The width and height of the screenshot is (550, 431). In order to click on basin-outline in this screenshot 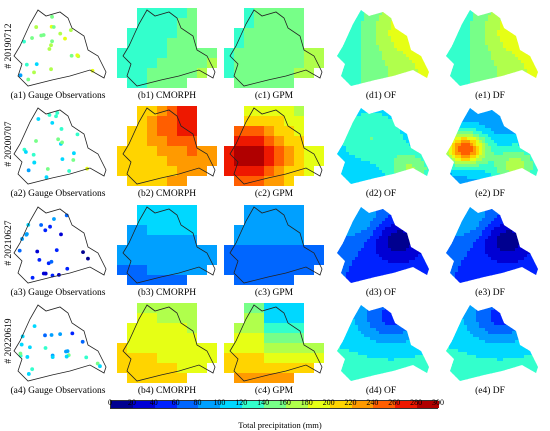, I will do `click(276, 146)`.